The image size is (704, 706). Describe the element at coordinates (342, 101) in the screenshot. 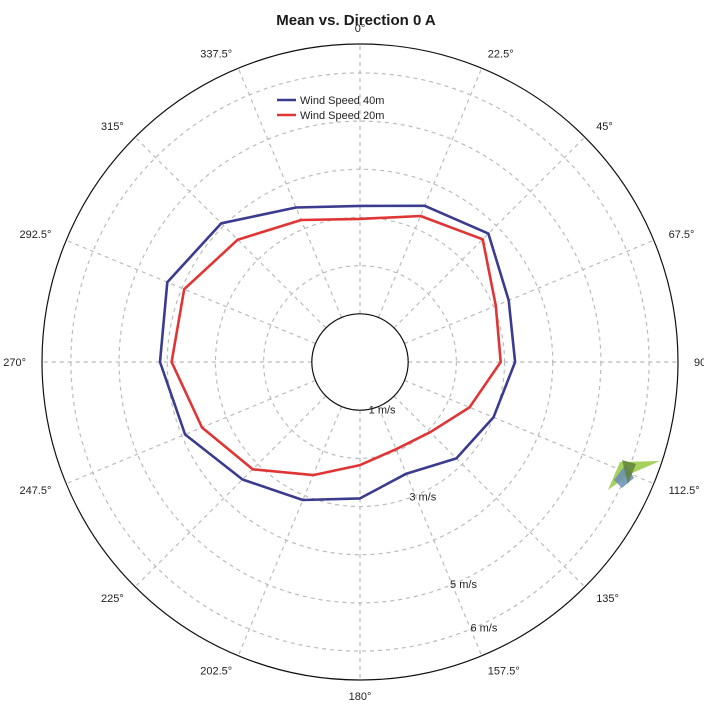

I see `legend-entry: Wind Speed 40m` at that location.